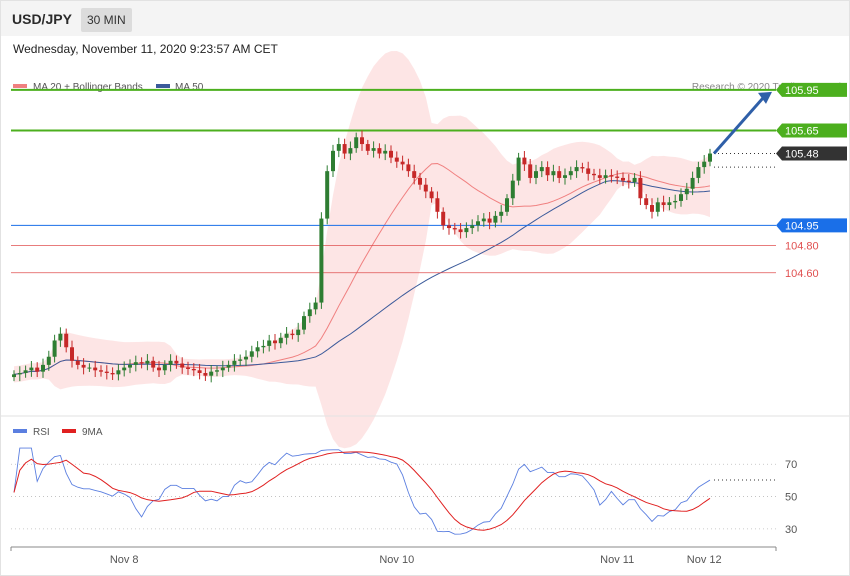  Describe the element at coordinates (106, 20) in the screenshot. I see `timeframe-button: 30 MIN` at that location.